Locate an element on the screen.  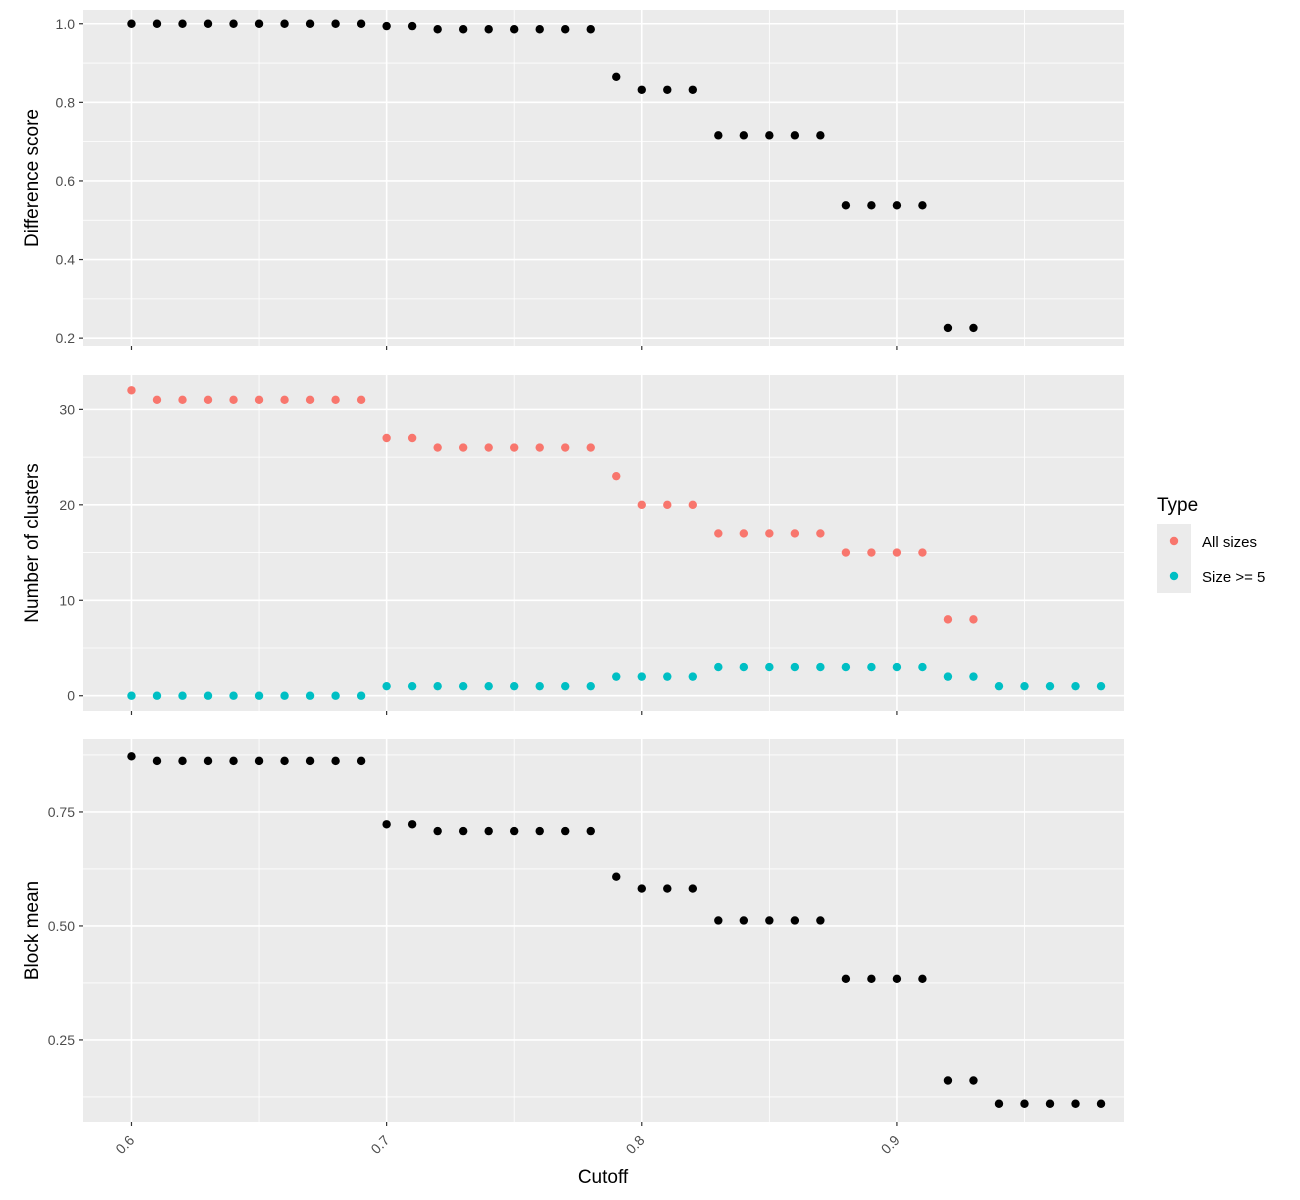
legend-label-size-5: Size >= 5 is located at coordinates (1233, 577).